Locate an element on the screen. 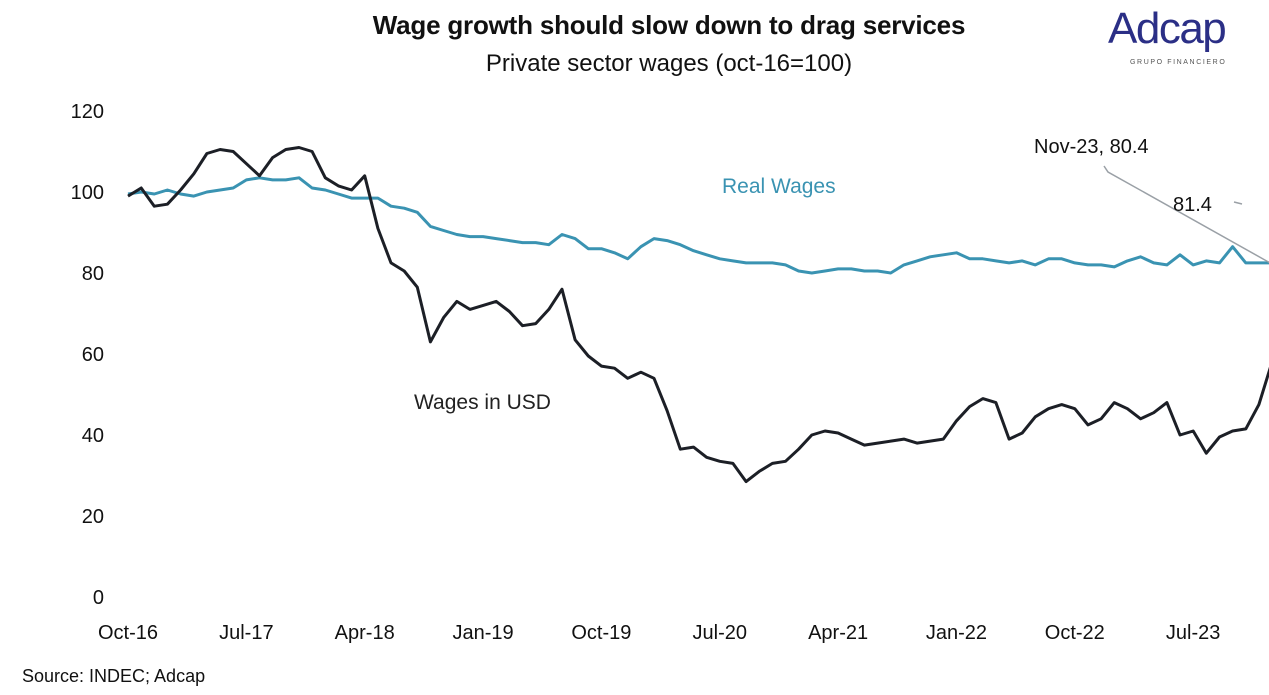 This screenshot has width=1269, height=695. x-tick-label: Jul-23 is located at coordinates (1193, 633).